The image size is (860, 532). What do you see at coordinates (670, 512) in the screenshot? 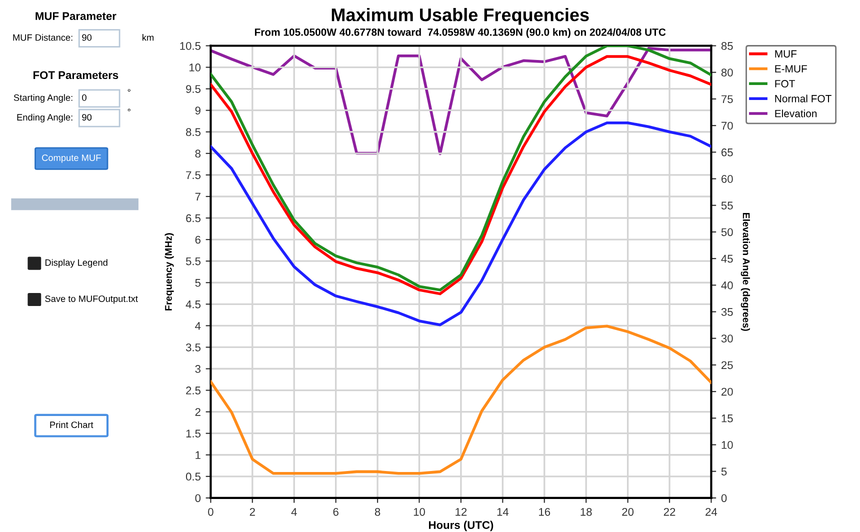
I see `x-tick-label: 22` at bounding box center [670, 512].